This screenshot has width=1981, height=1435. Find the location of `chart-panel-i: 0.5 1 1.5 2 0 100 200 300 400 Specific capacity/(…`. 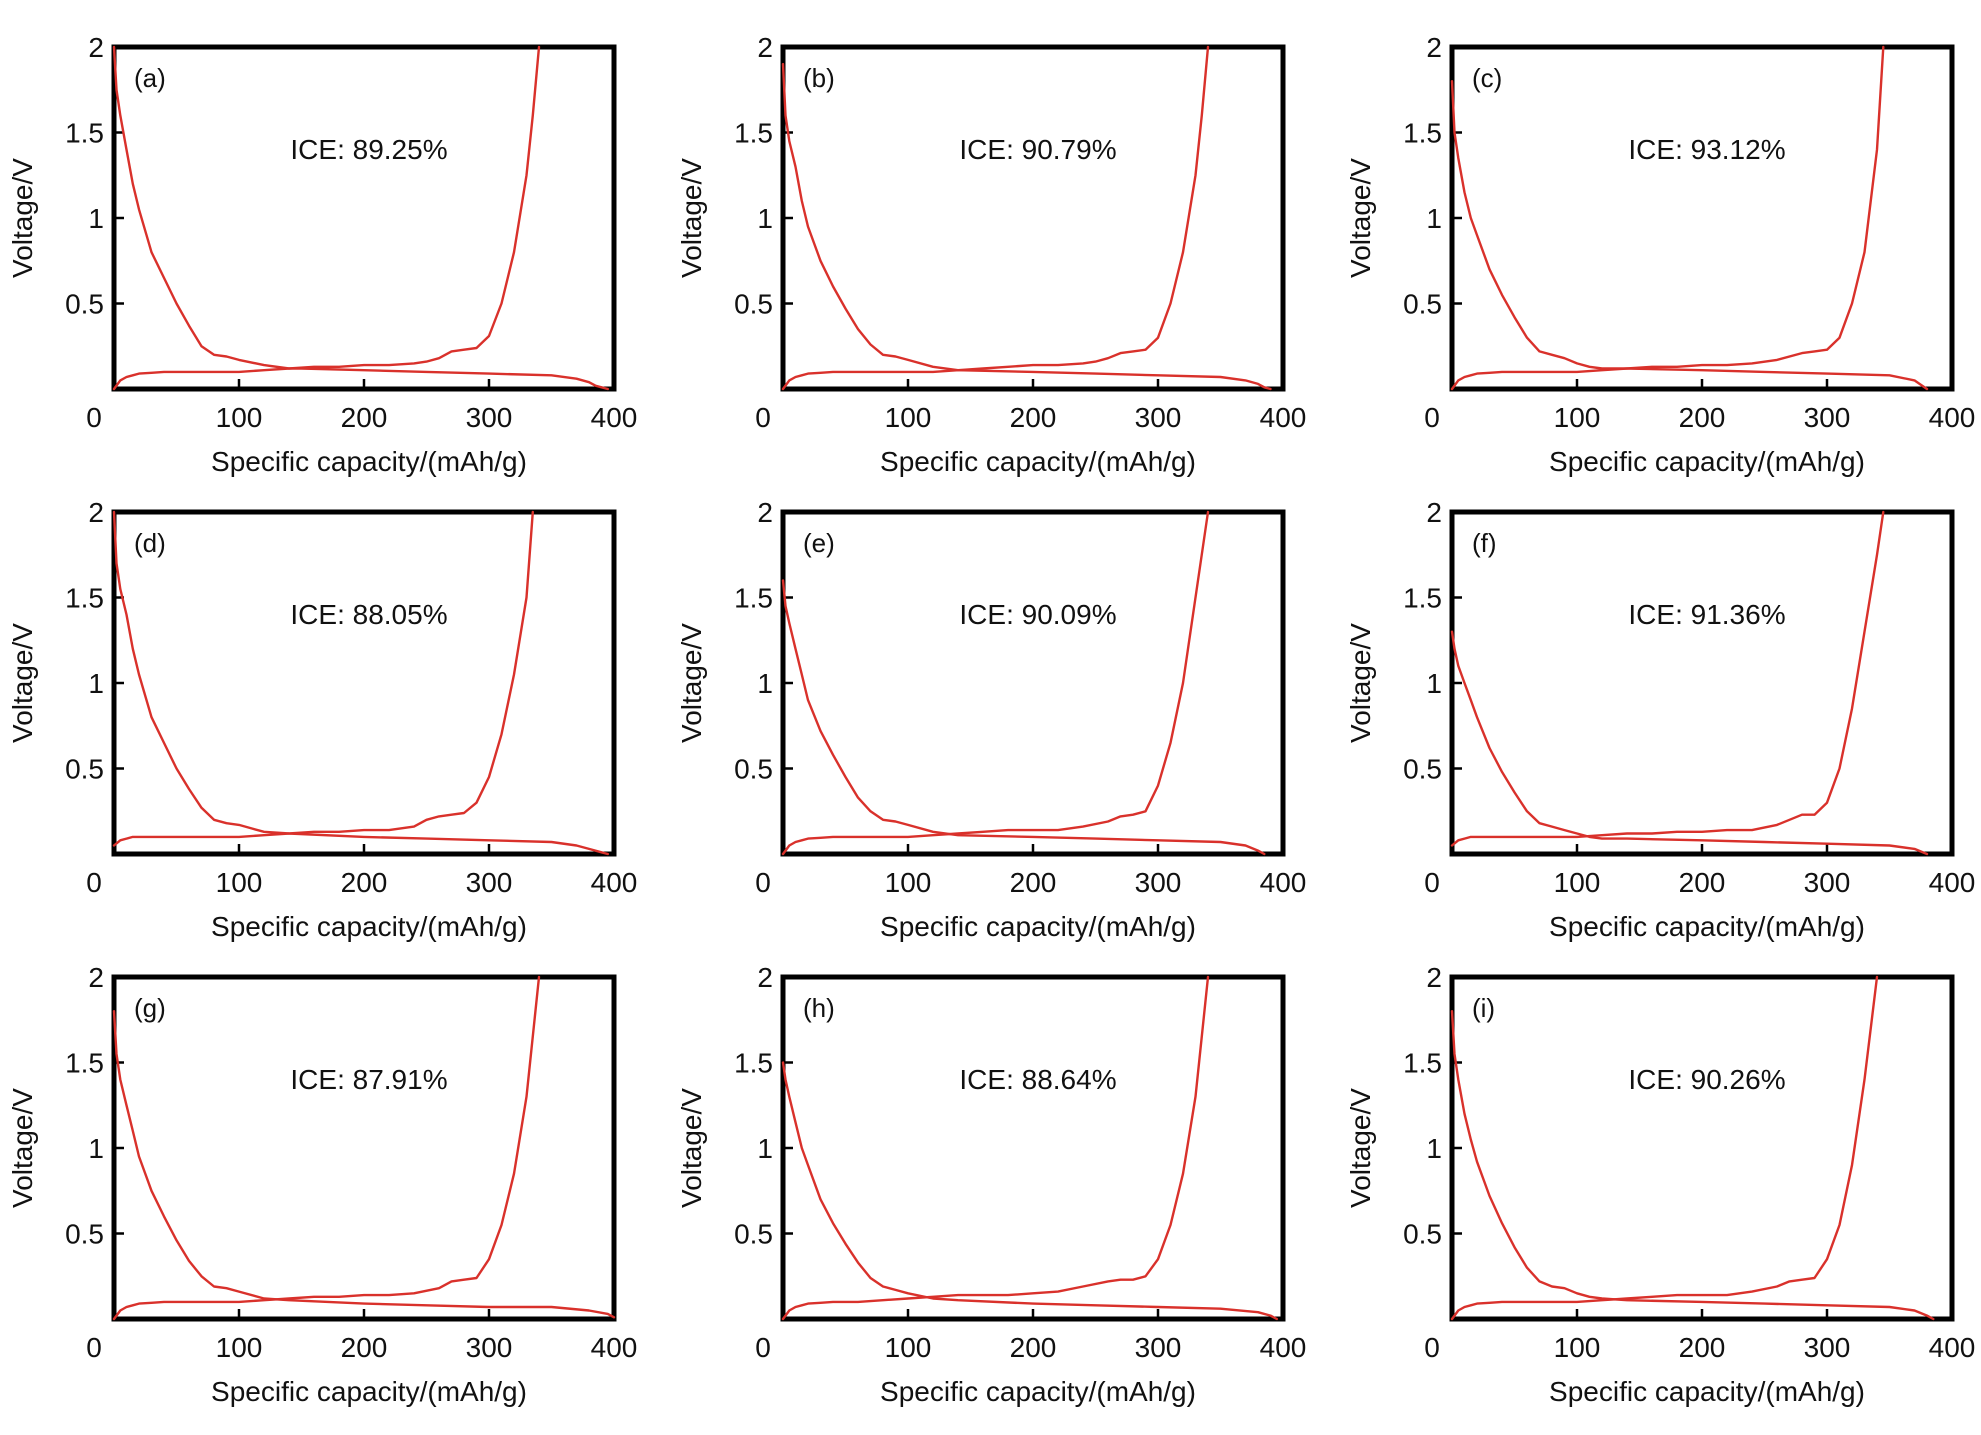

chart-panel-i: 0.5 1 1.5 2 0 100 200 300 400 Specific capacity/(… is located at coordinates (1660, 1184).